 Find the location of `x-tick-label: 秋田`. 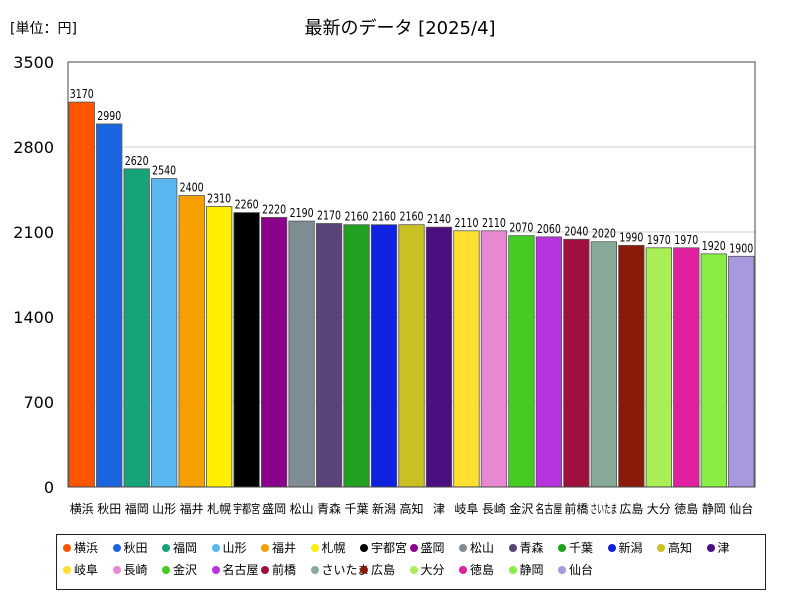

x-tick-label: 秋田 is located at coordinates (109, 509).